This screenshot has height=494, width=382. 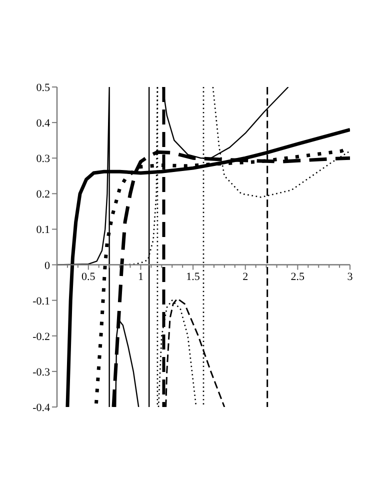 What do you see at coordinates (41, 408) in the screenshot?
I see `y-tick-label: -0.4` at bounding box center [41, 408].